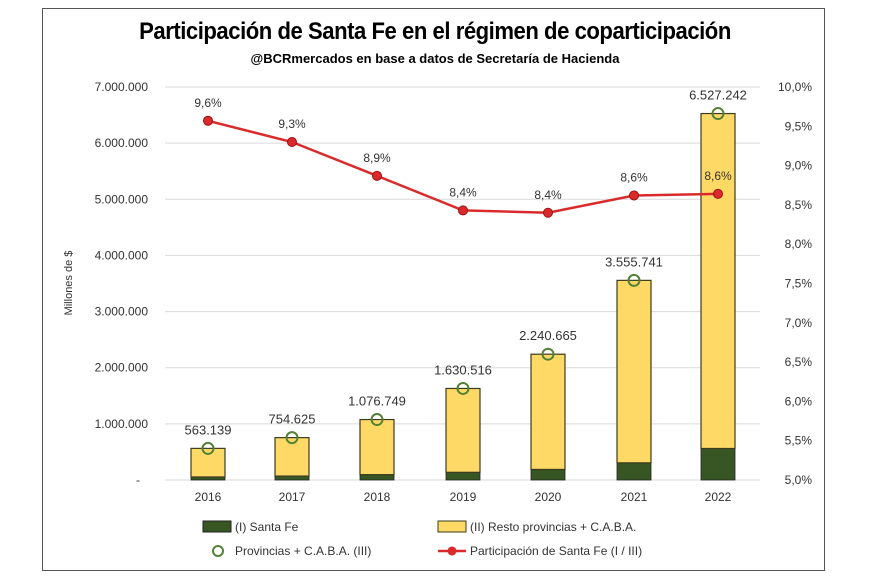 The height and width of the screenshot is (580, 870). What do you see at coordinates (463, 497) in the screenshot?
I see `x-tick-label: 2019` at bounding box center [463, 497].